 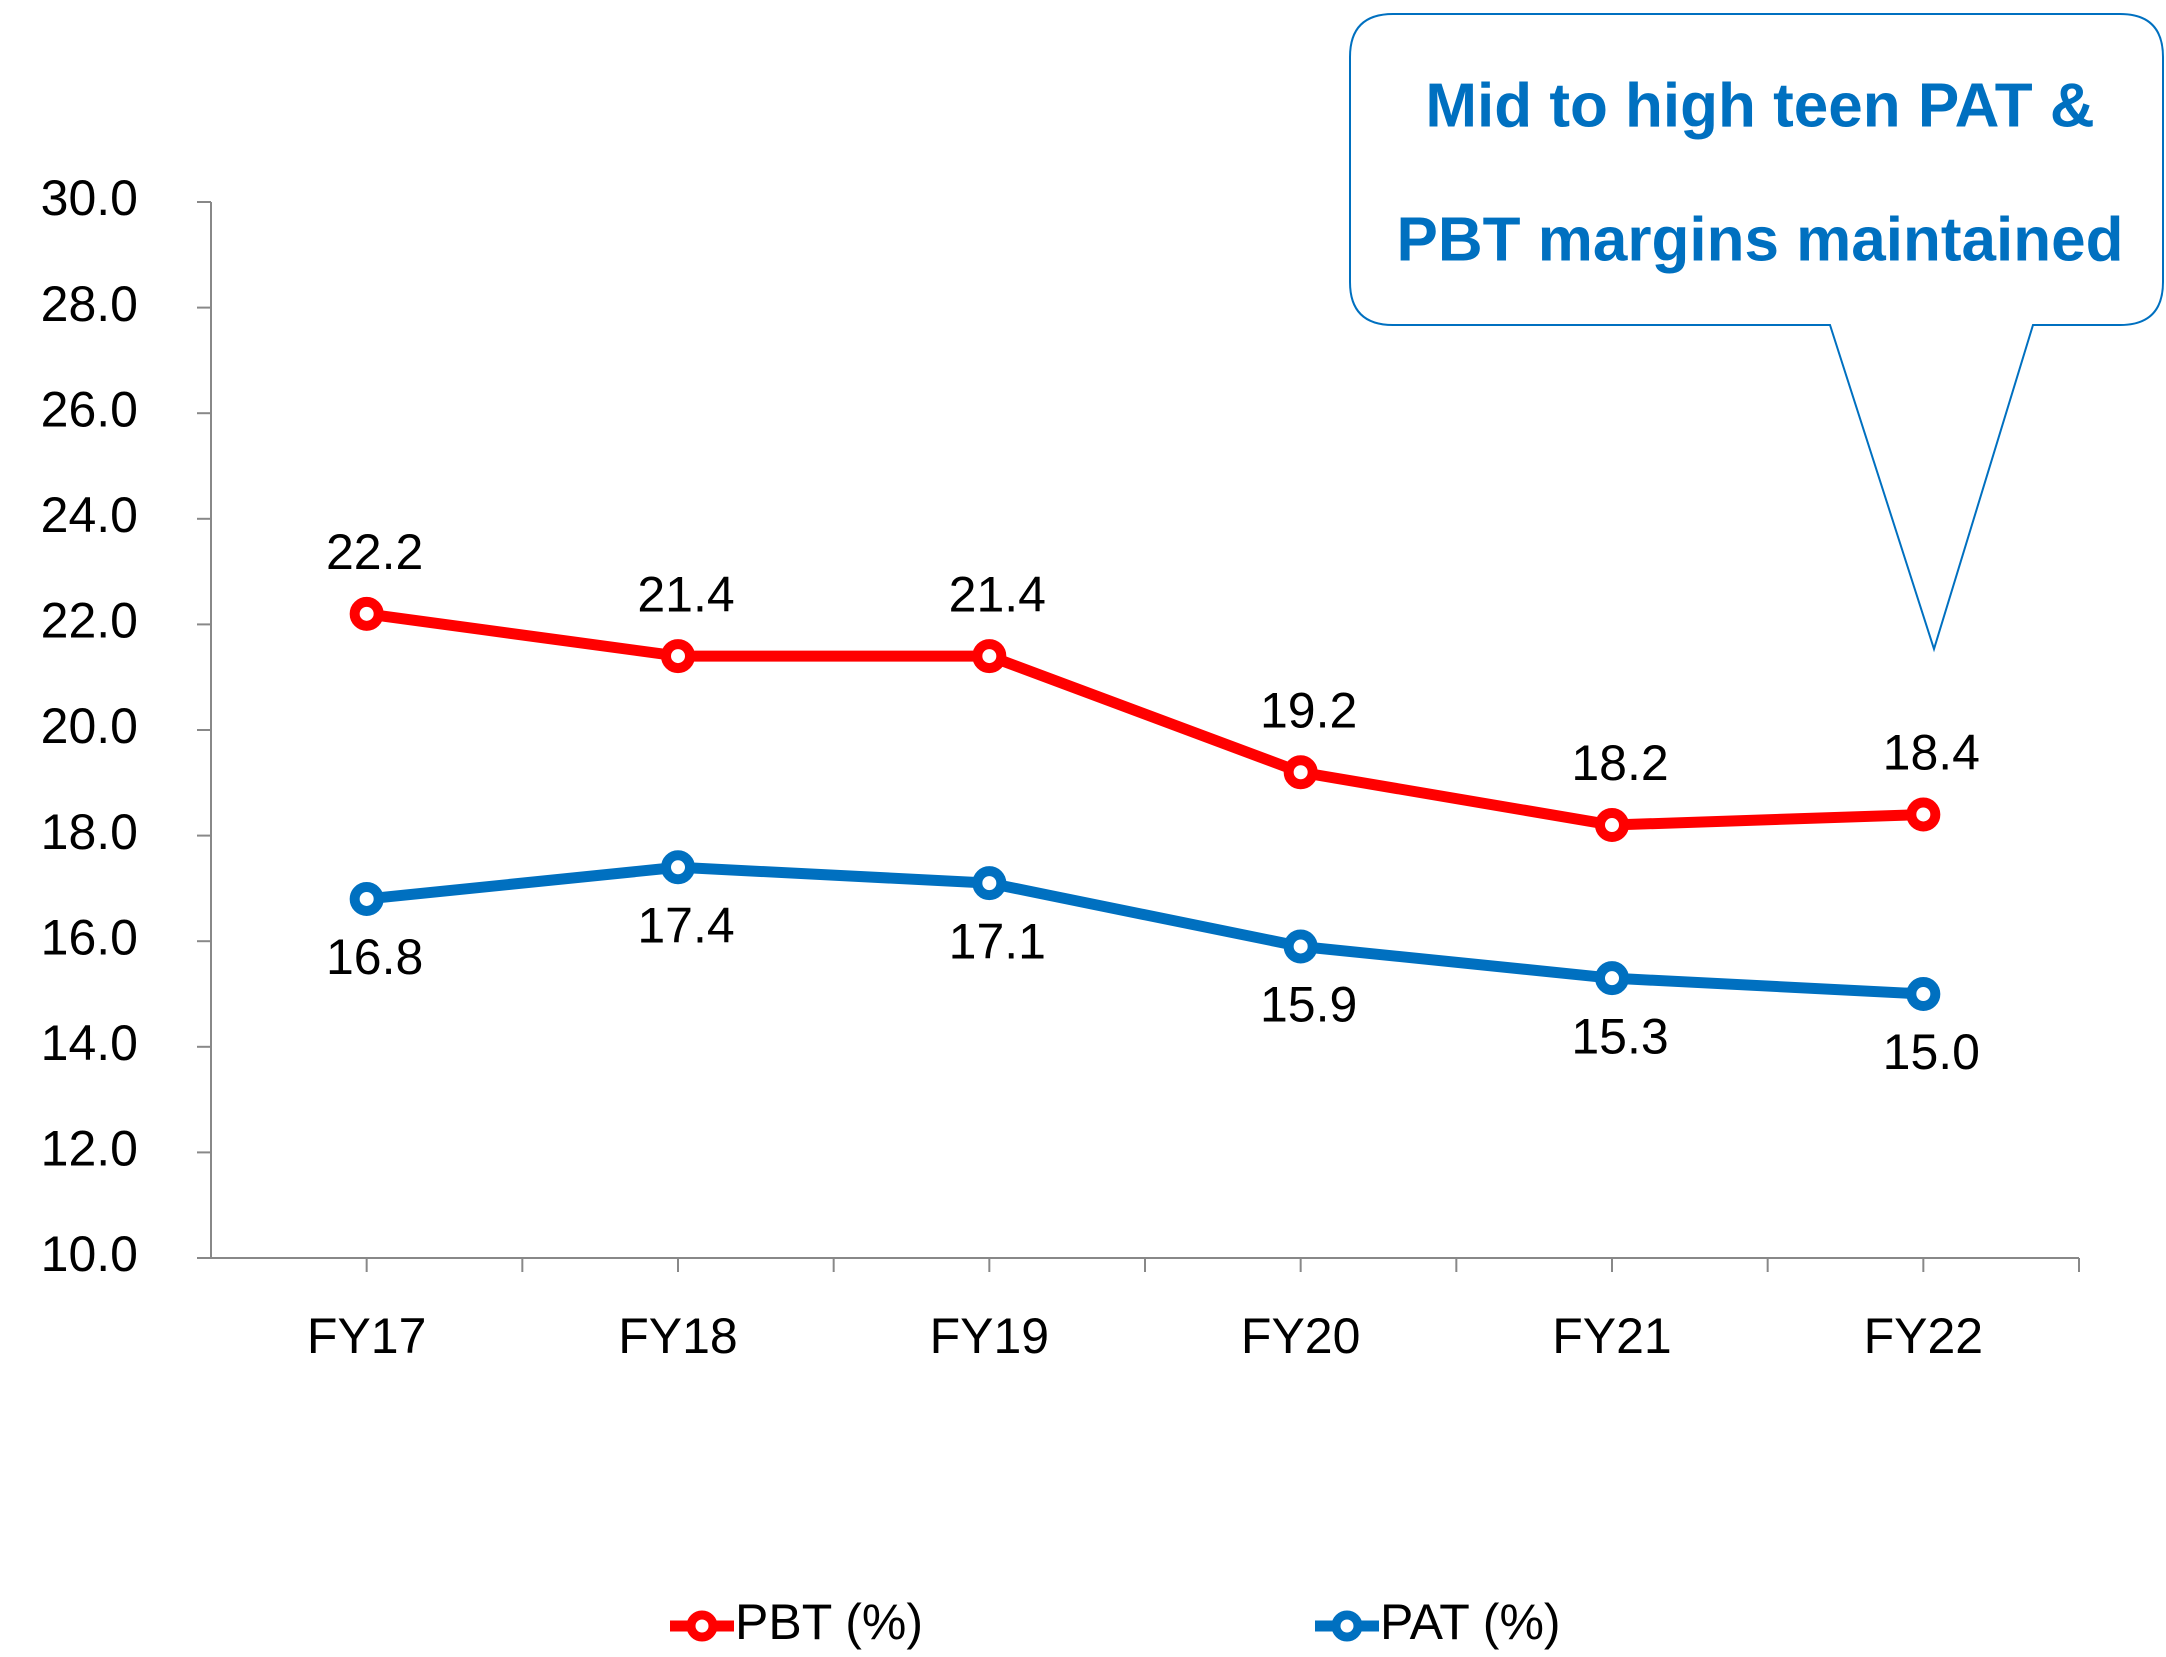 I want to click on callout, so click(x=1756, y=333).